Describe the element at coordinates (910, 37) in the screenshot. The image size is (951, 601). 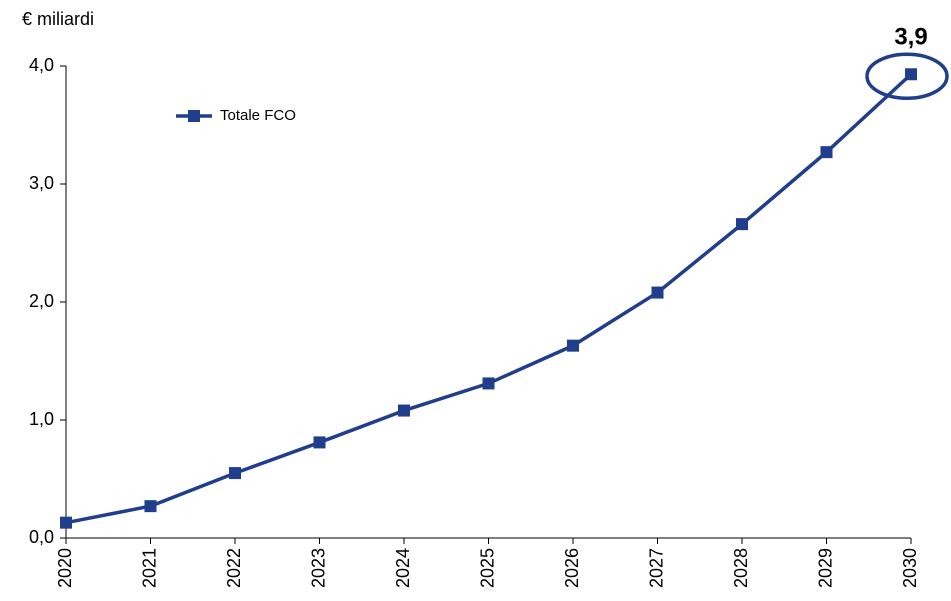
I see `data-label: 3,9` at that location.